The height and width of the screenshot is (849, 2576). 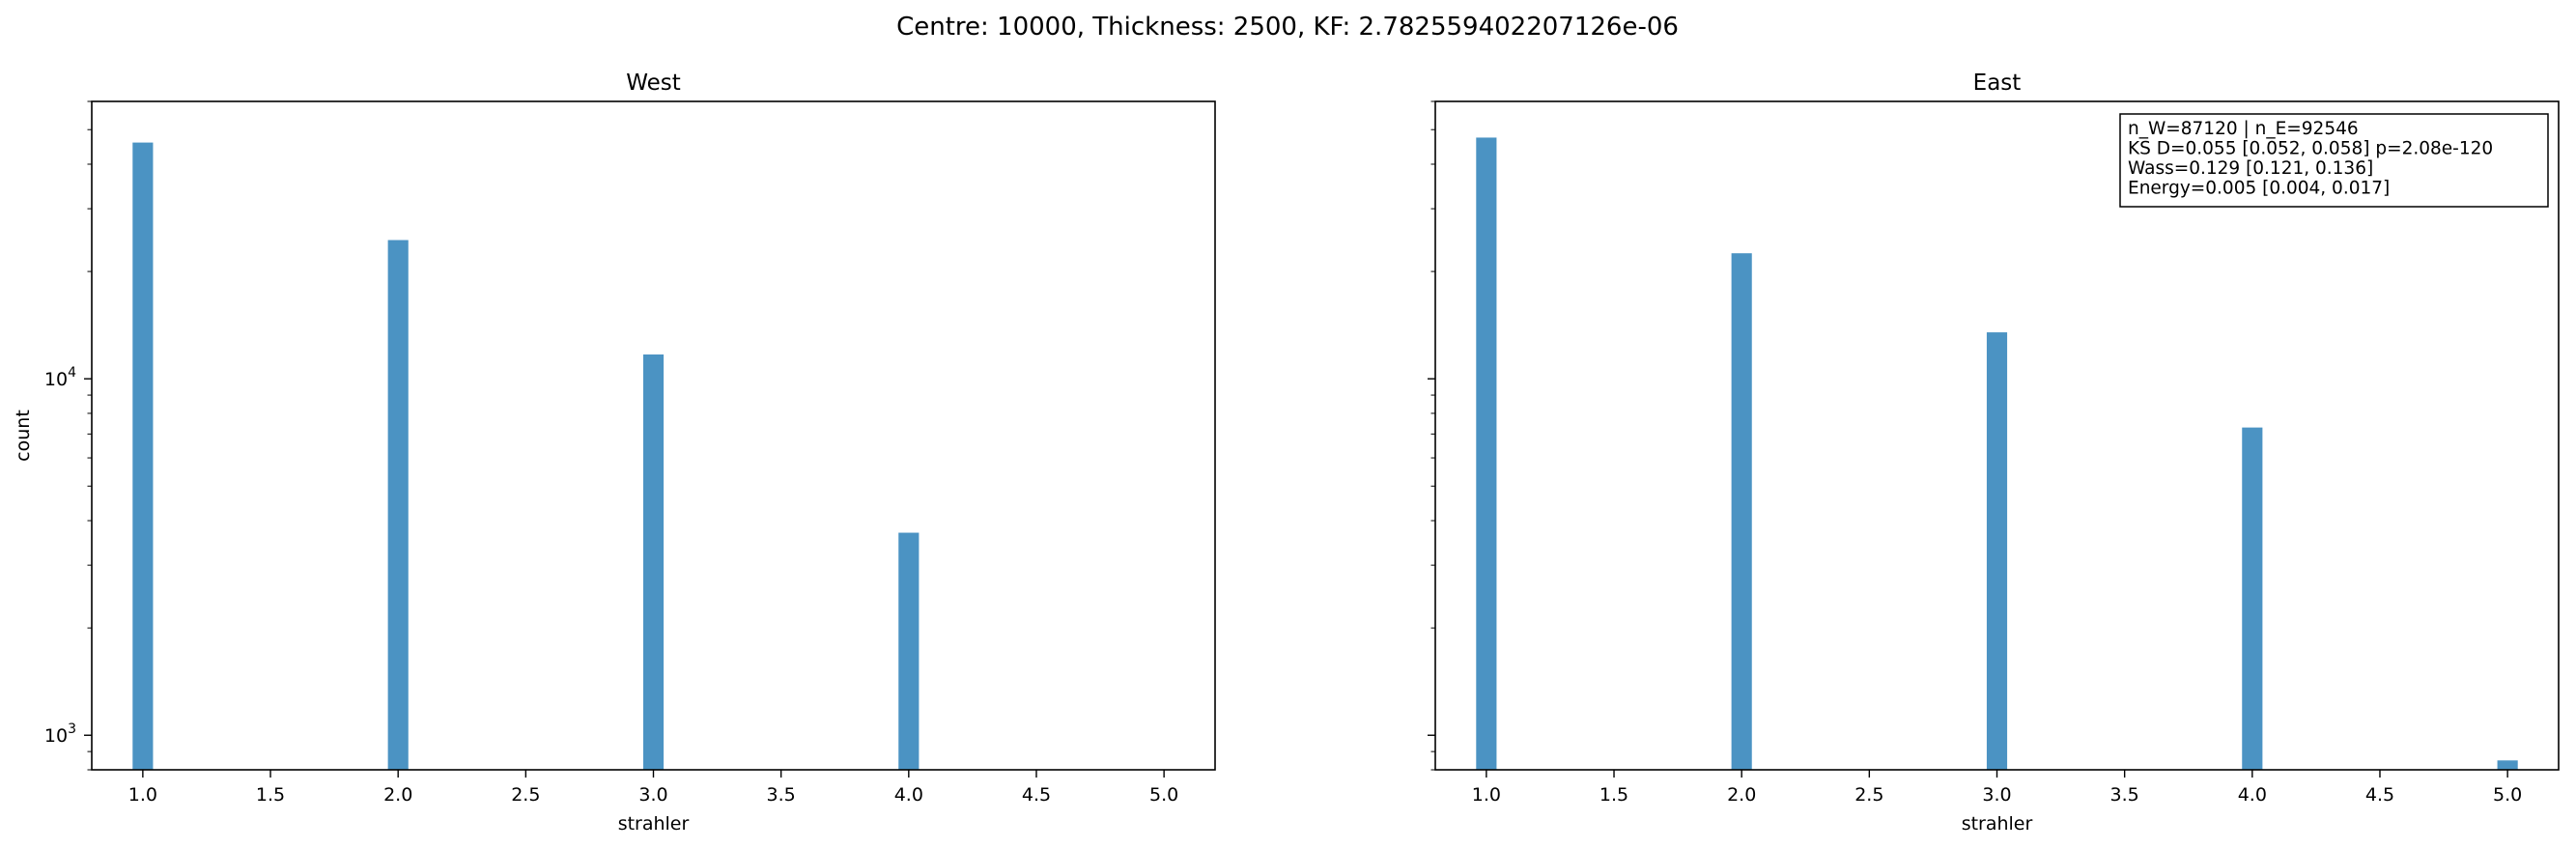 I want to click on panel-title: East, so click(x=1997, y=83).